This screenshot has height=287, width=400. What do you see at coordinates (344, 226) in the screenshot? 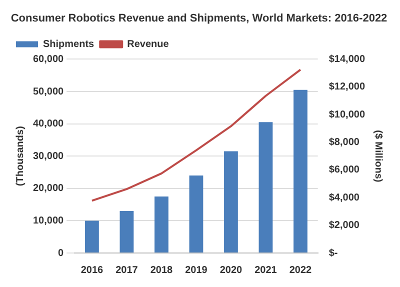
I see `y2-tick-label: $2,000` at bounding box center [344, 226].